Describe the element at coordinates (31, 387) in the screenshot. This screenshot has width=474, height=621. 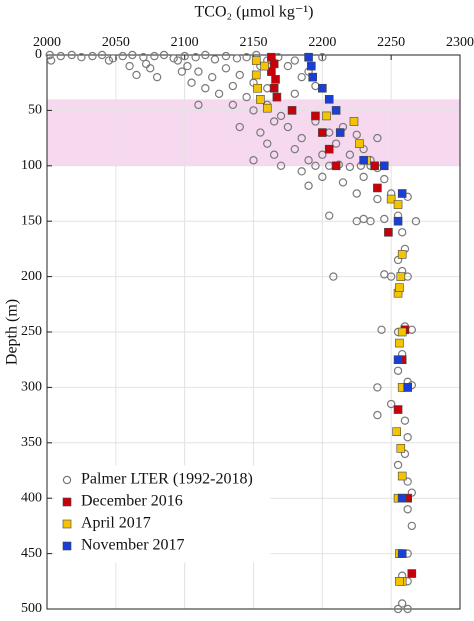
I see `y-tick-label: 300` at that location.